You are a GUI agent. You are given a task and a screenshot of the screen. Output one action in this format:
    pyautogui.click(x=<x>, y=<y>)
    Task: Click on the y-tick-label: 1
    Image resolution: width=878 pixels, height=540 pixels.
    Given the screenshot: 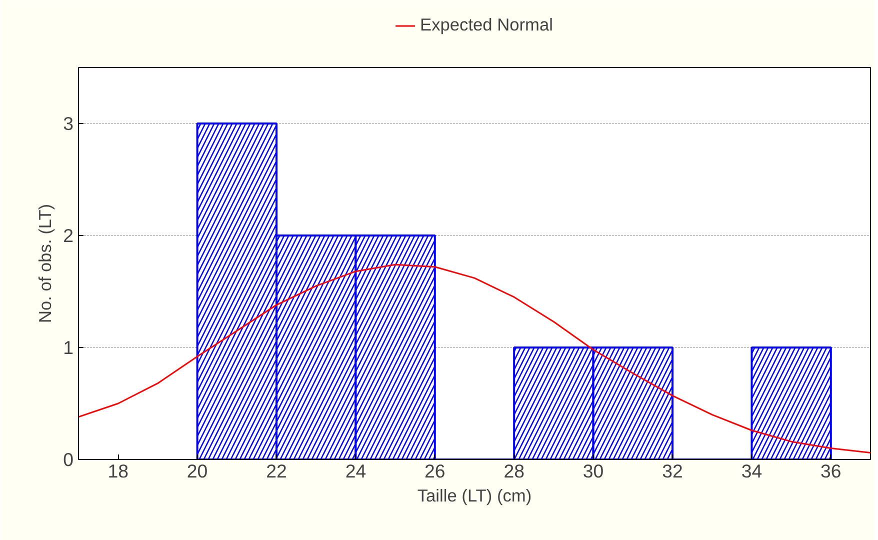 What is the action you would take?
    pyautogui.click(x=68, y=347)
    